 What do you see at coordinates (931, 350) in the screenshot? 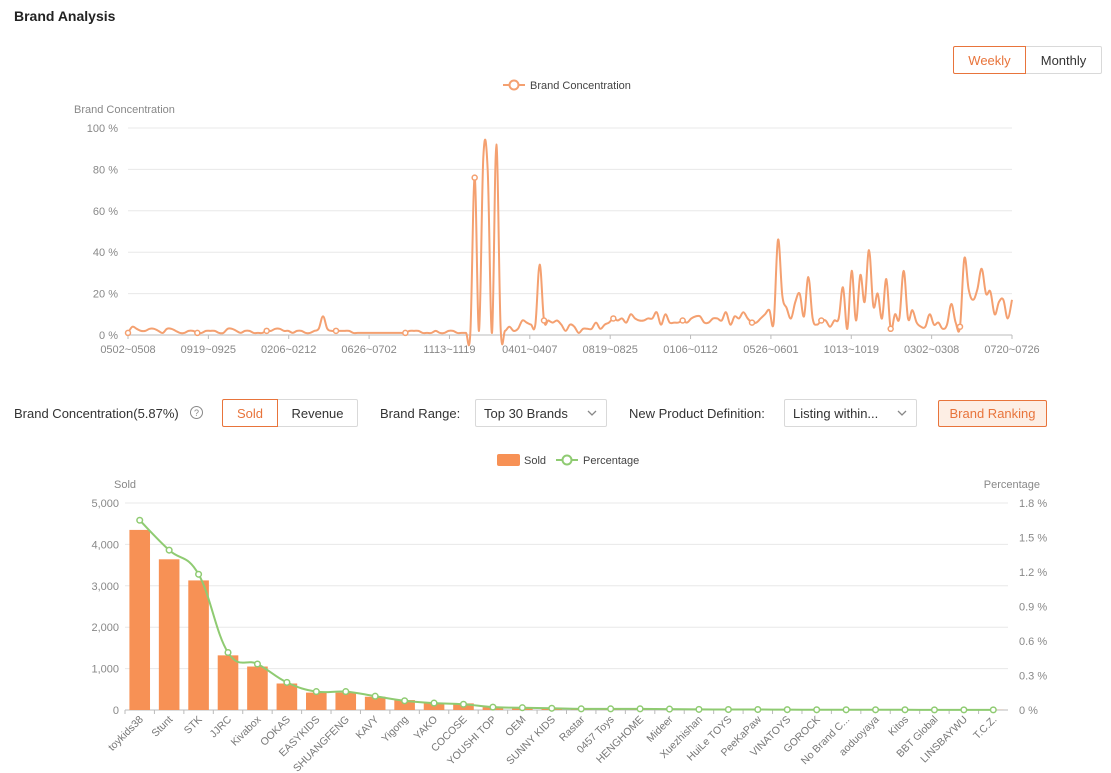
I see `x-tick-label: 0302~0308` at bounding box center [931, 350].